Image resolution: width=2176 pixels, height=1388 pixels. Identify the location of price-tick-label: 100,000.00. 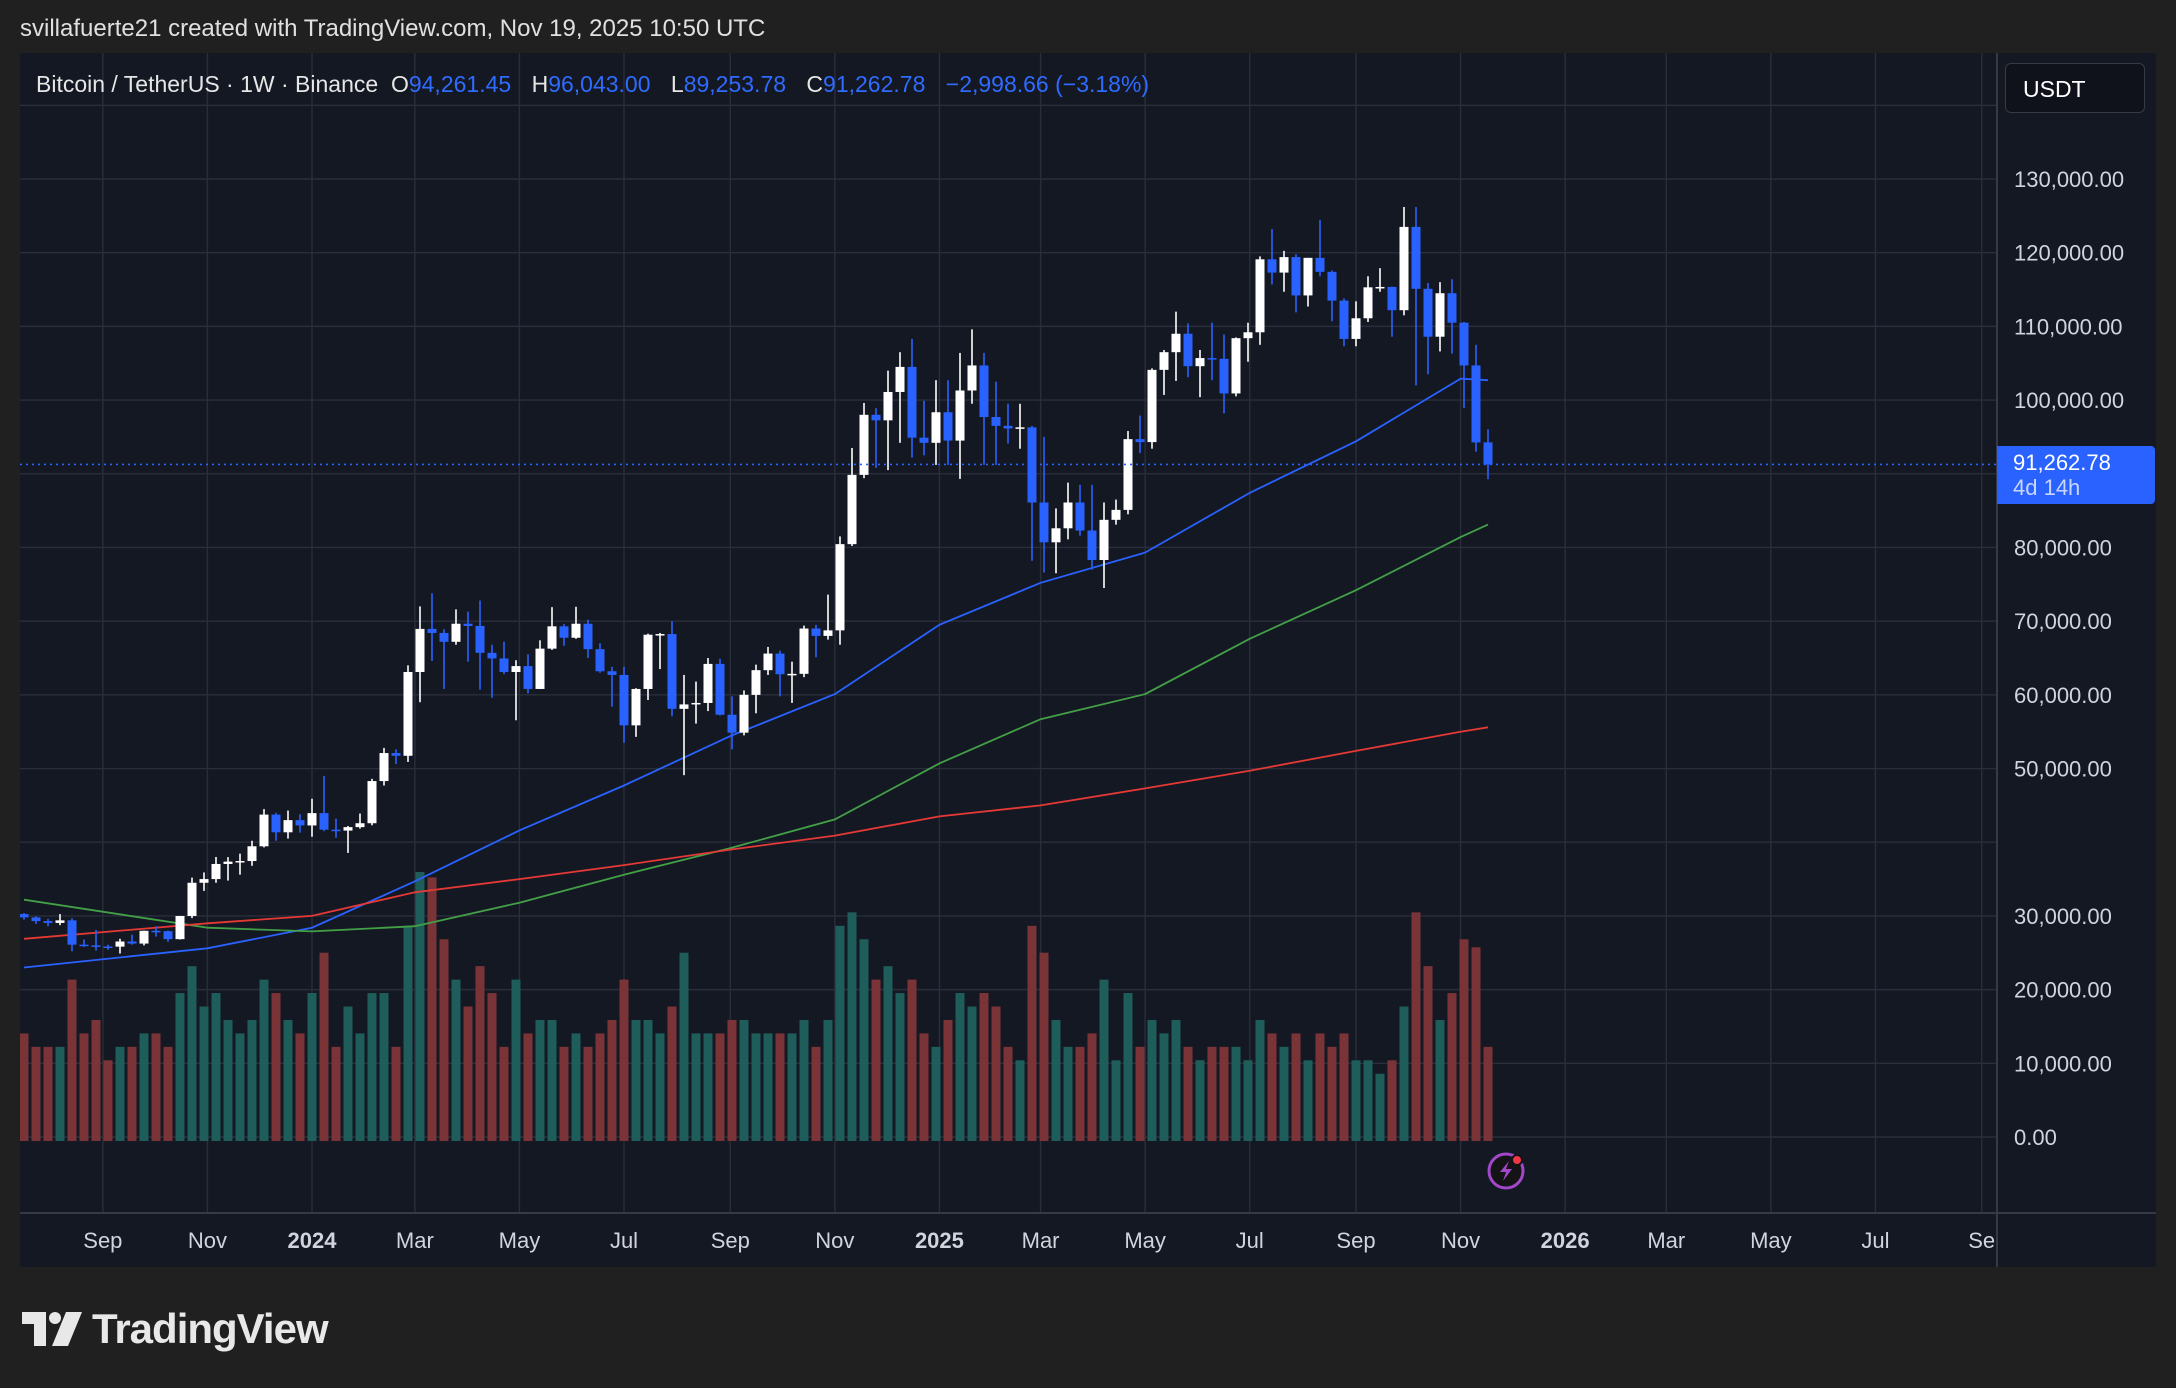
(2069, 400).